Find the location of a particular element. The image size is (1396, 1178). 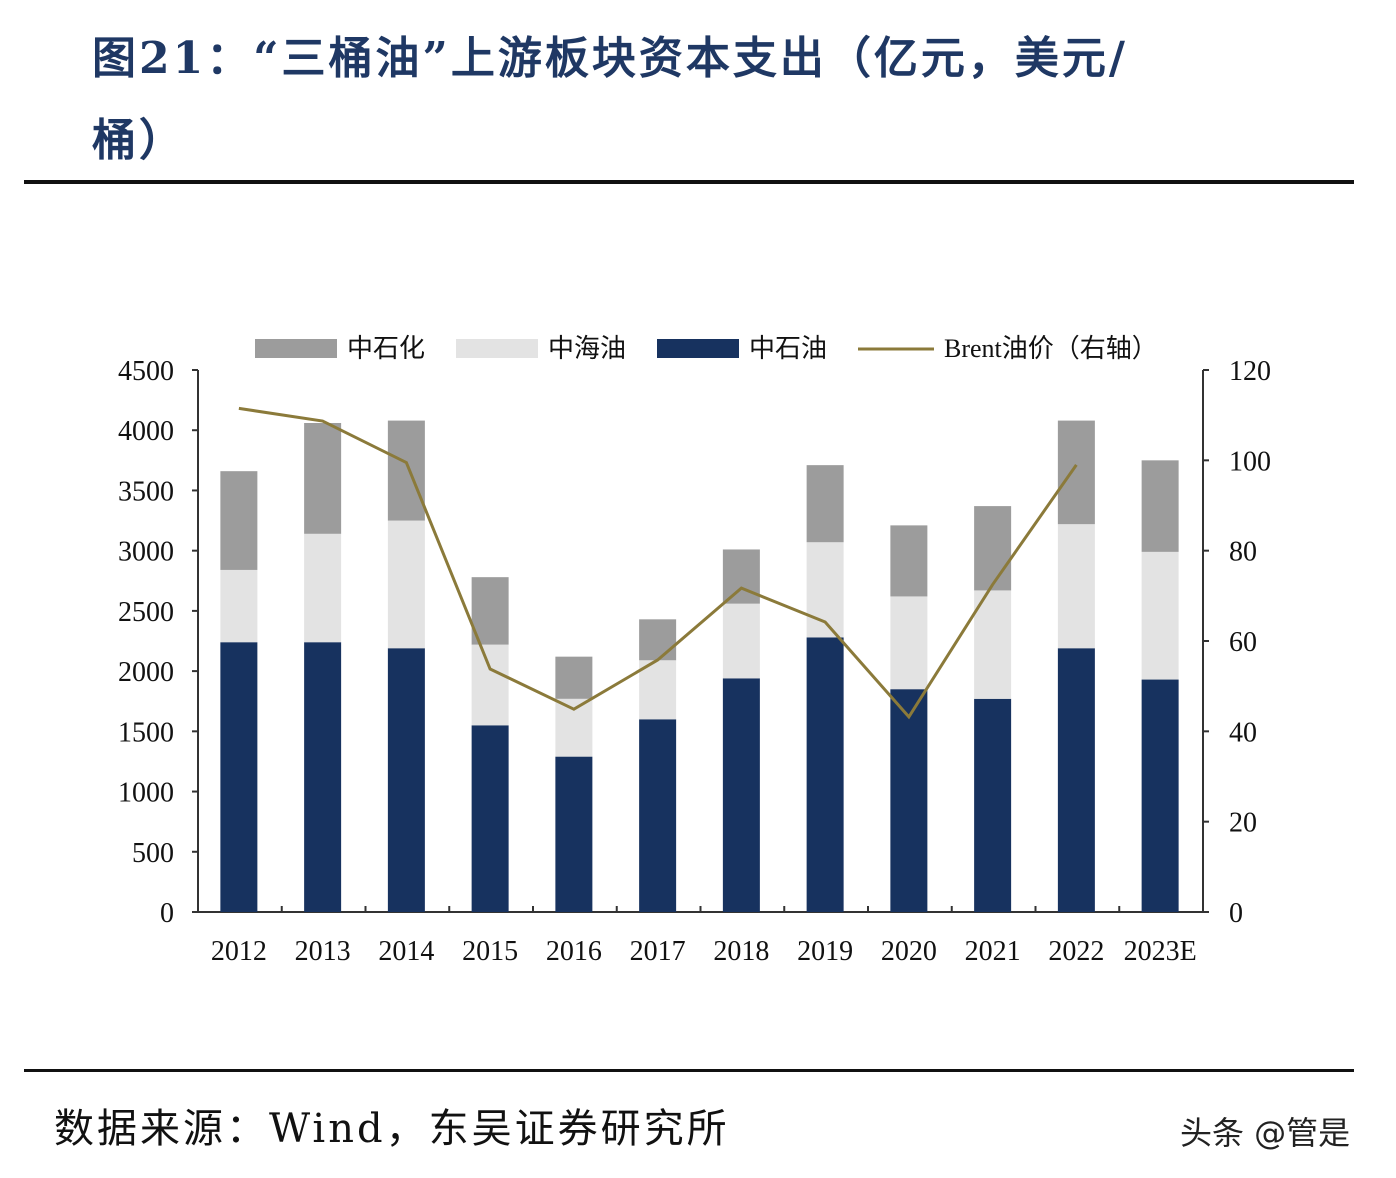

y-tick-label: 4500 is located at coordinates (146, 371).